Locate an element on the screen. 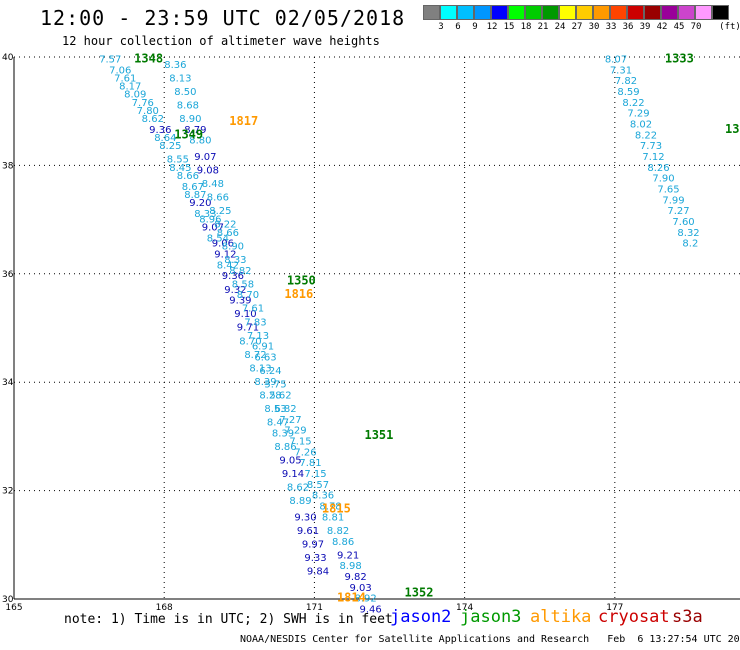  wave-height-value: 9.33 is located at coordinates (315, 558).